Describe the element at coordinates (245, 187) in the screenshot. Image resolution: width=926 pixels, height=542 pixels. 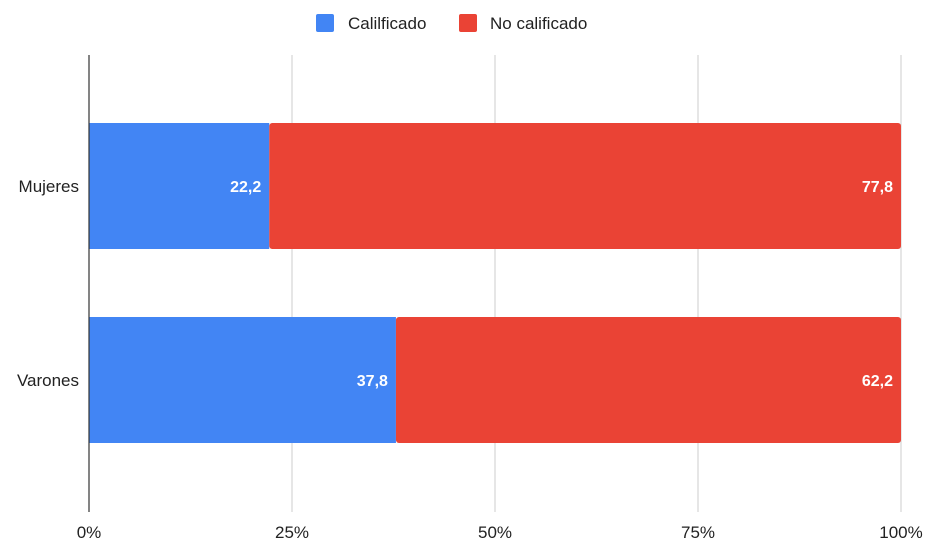
I see `data-label: 22,2` at that location.